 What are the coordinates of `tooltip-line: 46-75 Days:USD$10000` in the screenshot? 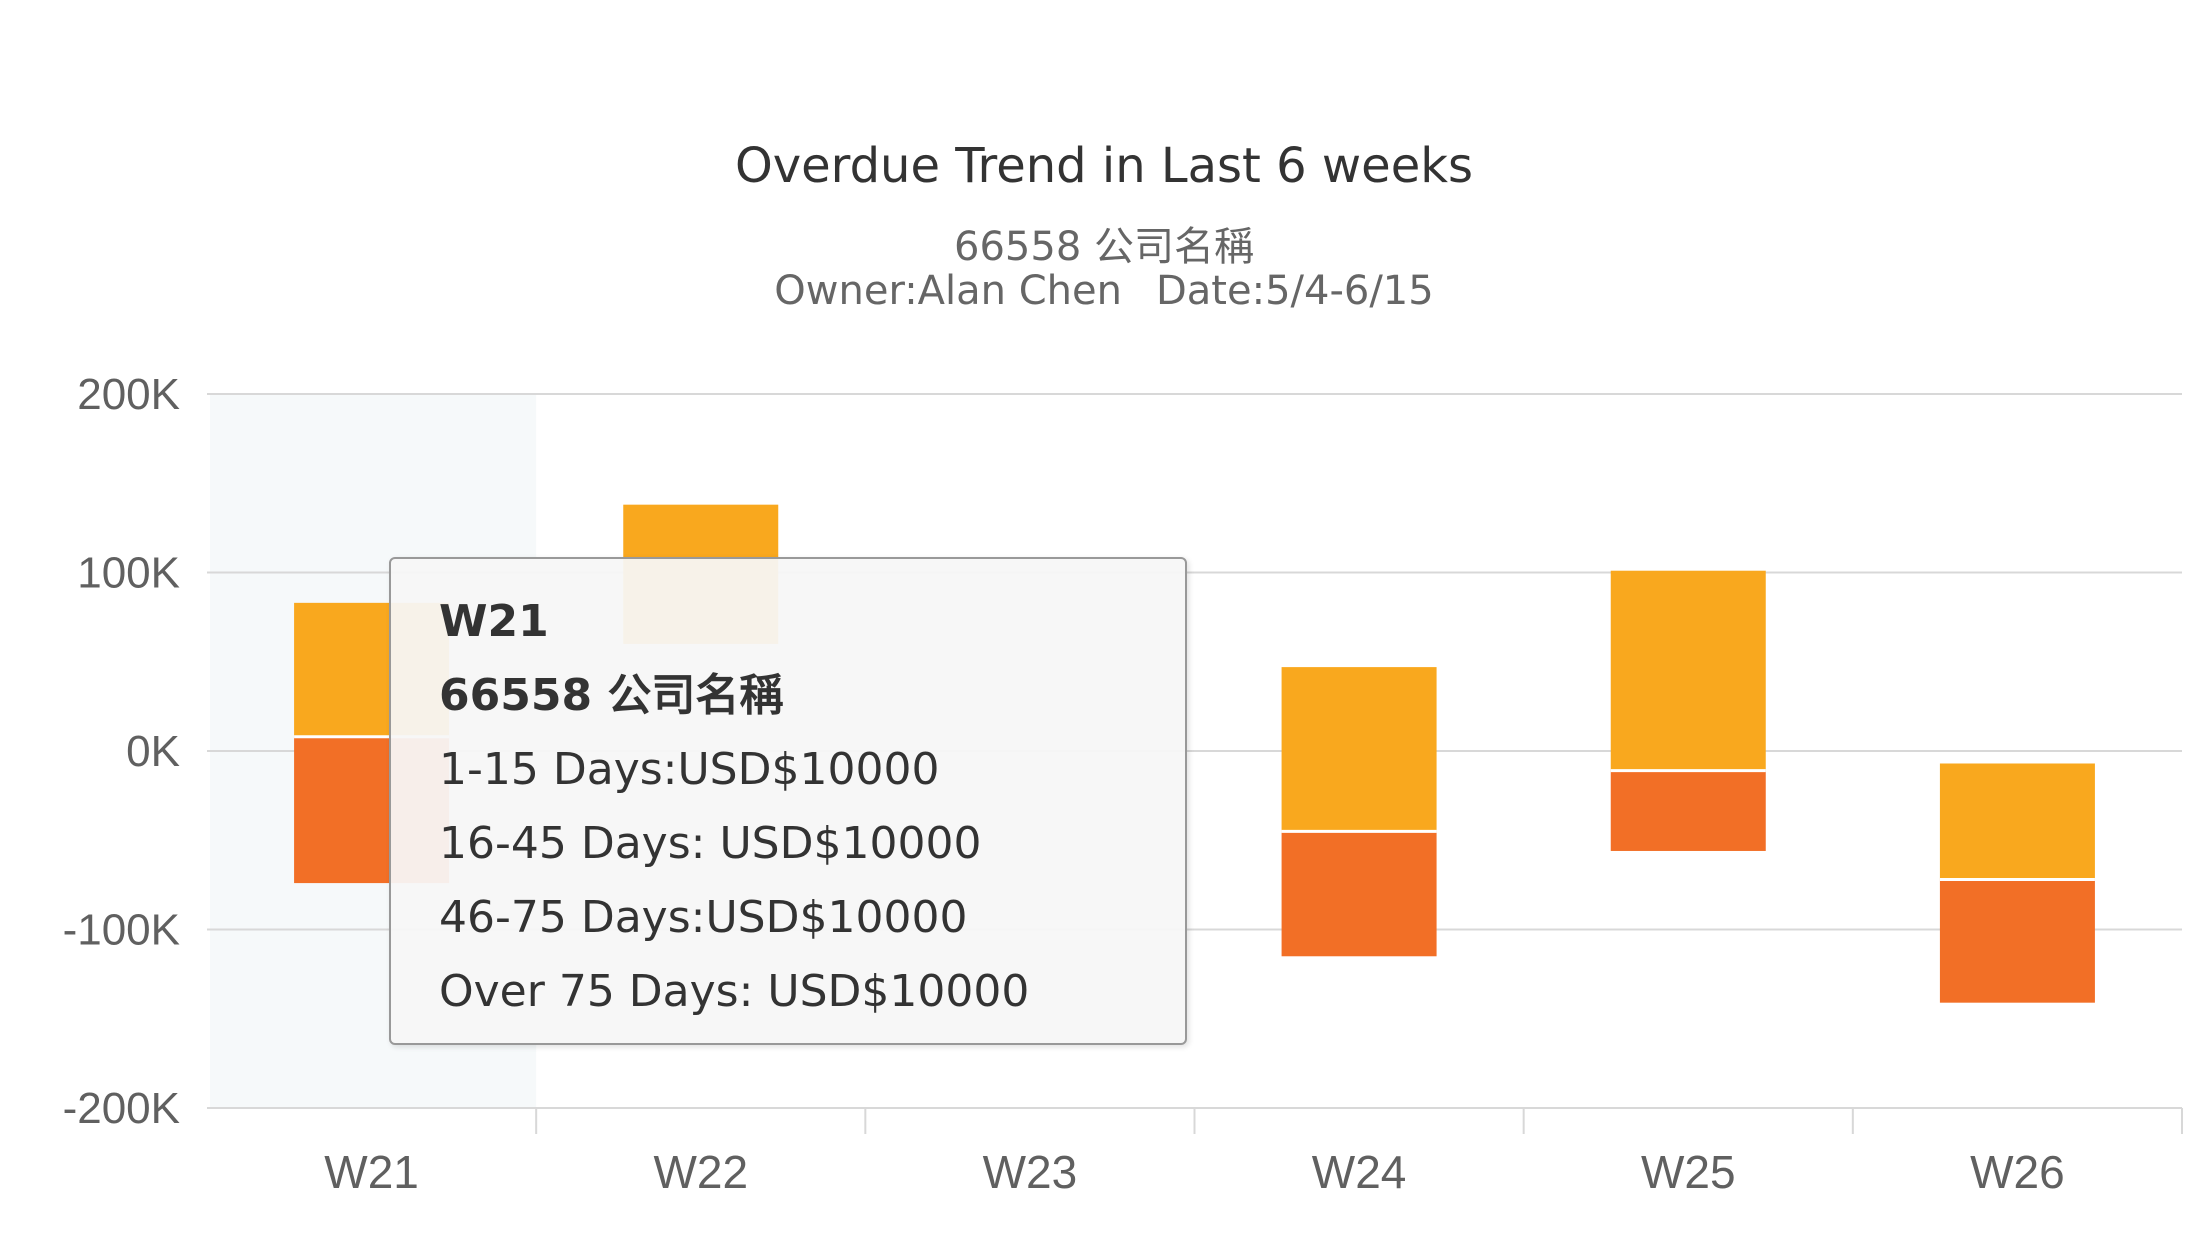 It's located at (703, 917).